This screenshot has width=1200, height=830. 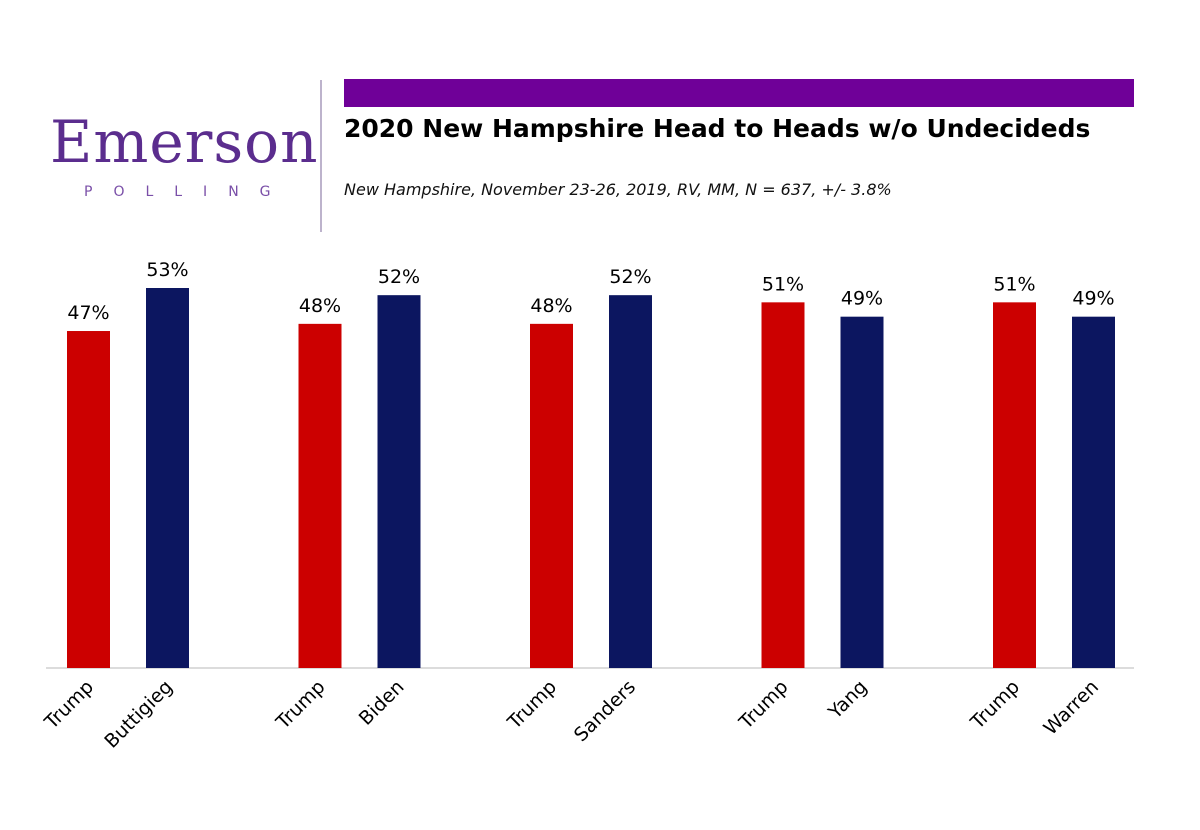 What do you see at coordinates (739, 93) in the screenshot?
I see `title-accent-bar` at bounding box center [739, 93].